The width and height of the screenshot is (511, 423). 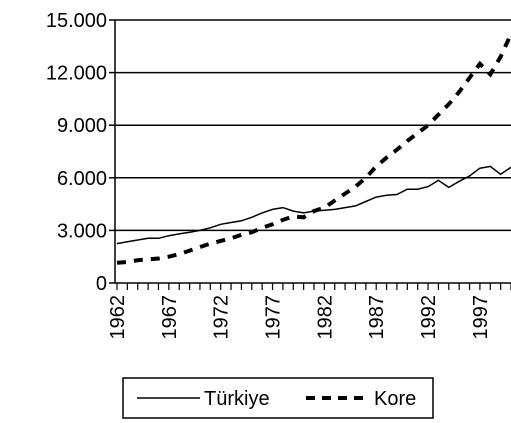 I want to click on y-tick-label: 12.000, so click(x=76, y=74).